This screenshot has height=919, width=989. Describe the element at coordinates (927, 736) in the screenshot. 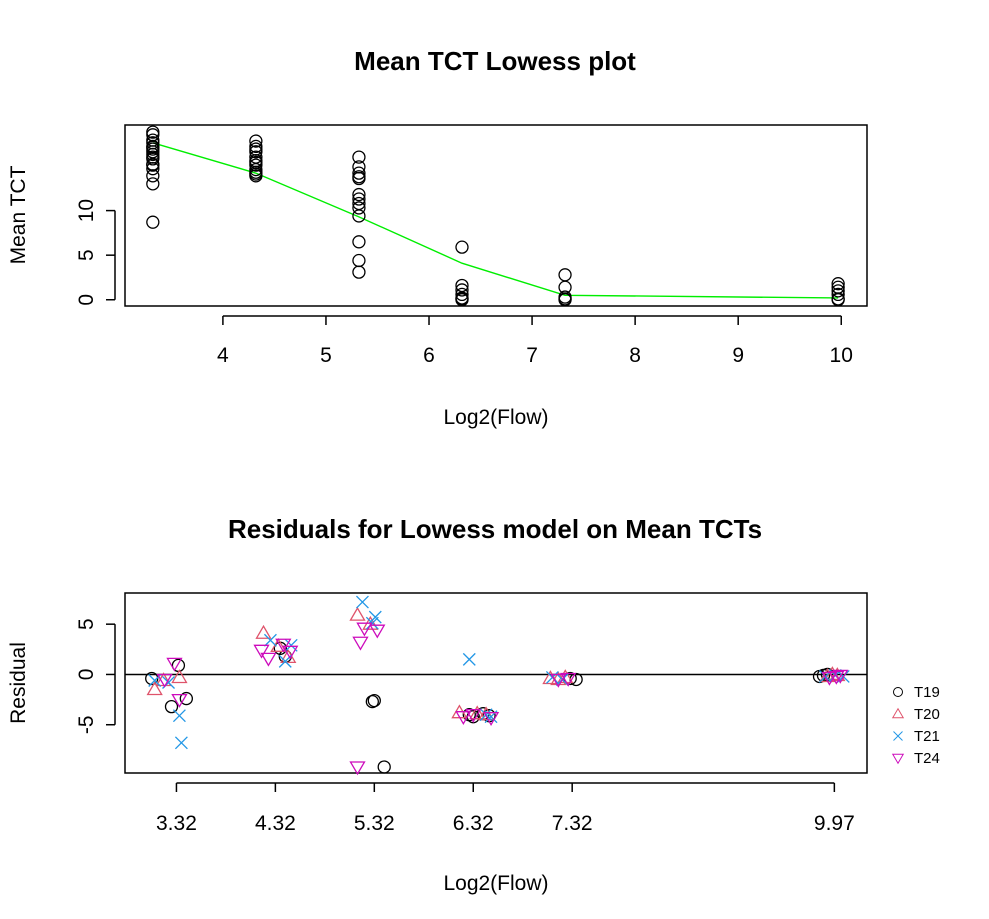

I see `legend-label-t21: T21` at that location.